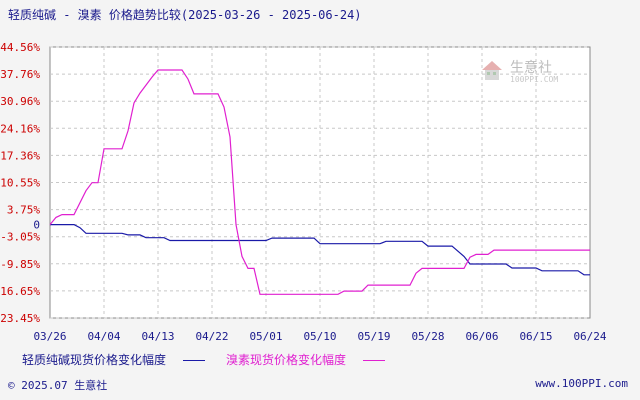  I want to click on watermark-site: 100PPI.COM, so click(534, 79).